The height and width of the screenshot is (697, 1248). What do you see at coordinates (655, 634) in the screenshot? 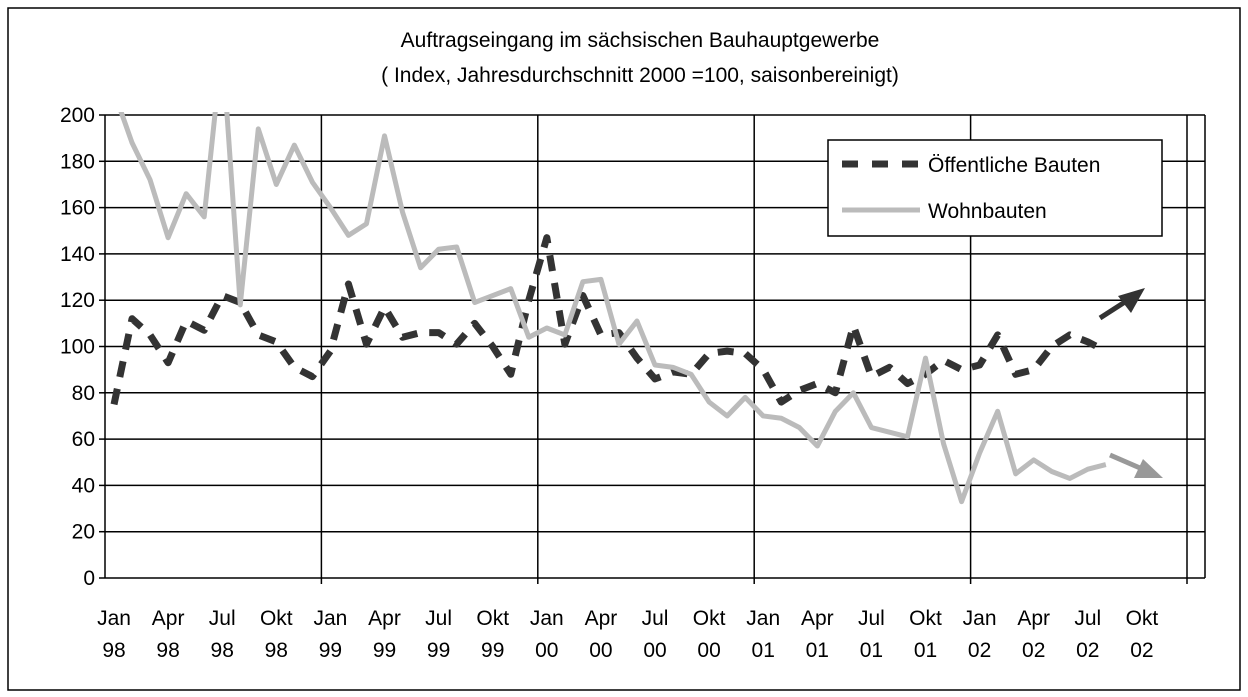
I see `x-tick-label: Jul 00` at bounding box center [655, 634].